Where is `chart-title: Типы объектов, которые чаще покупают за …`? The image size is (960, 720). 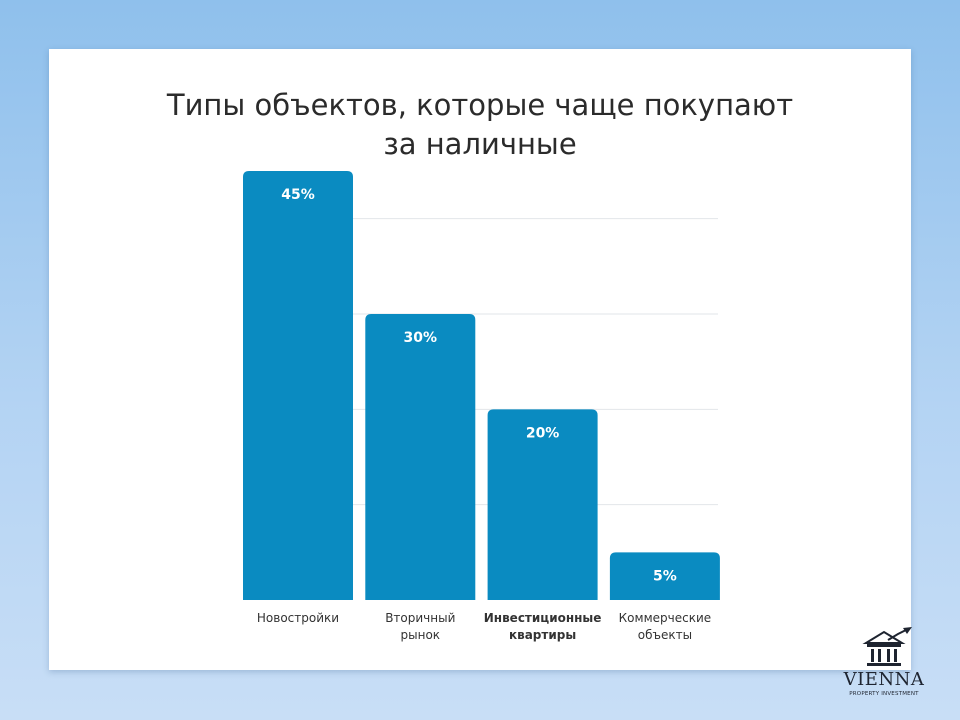 chart-title: Типы объектов, которые чаще покупают за … is located at coordinates (480, 125).